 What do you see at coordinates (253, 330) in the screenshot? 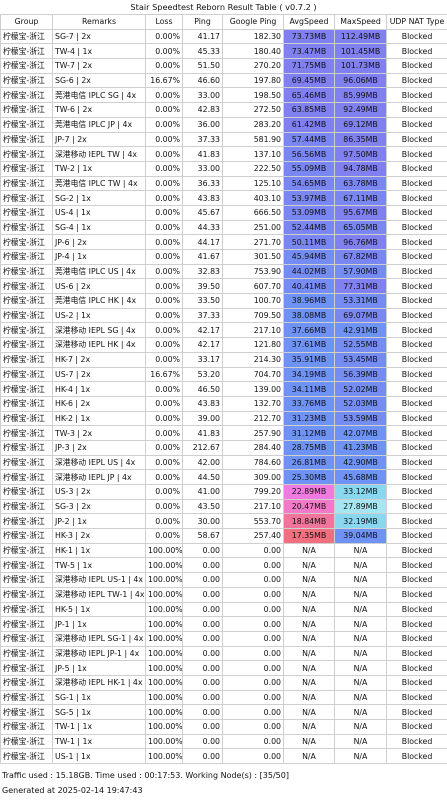
I see `google-ping-cell: 217.10` at bounding box center [253, 330].